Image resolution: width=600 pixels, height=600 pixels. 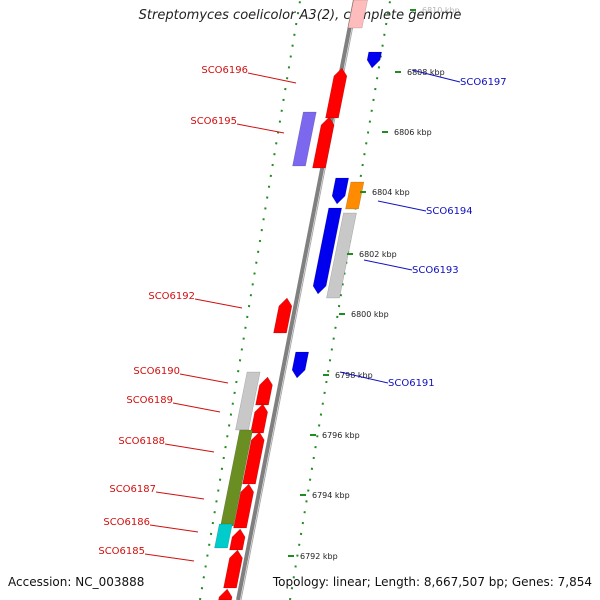 I want to click on gene-sco6197, so click(x=374, y=60).